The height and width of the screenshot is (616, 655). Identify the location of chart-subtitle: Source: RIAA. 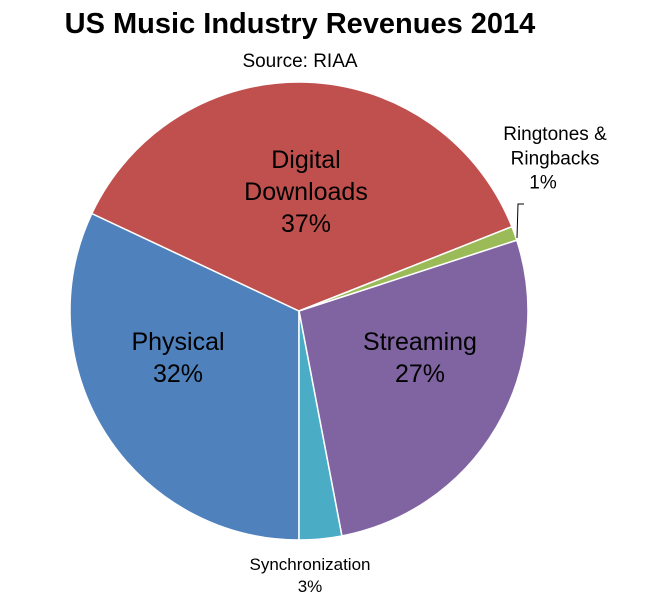
(299, 61).